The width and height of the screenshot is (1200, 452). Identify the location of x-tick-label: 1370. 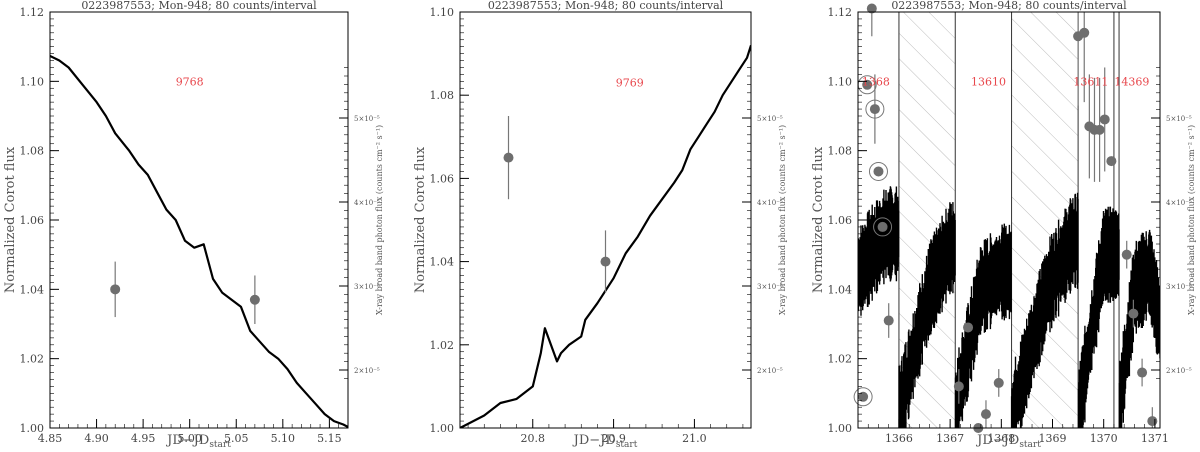
(1104, 438).